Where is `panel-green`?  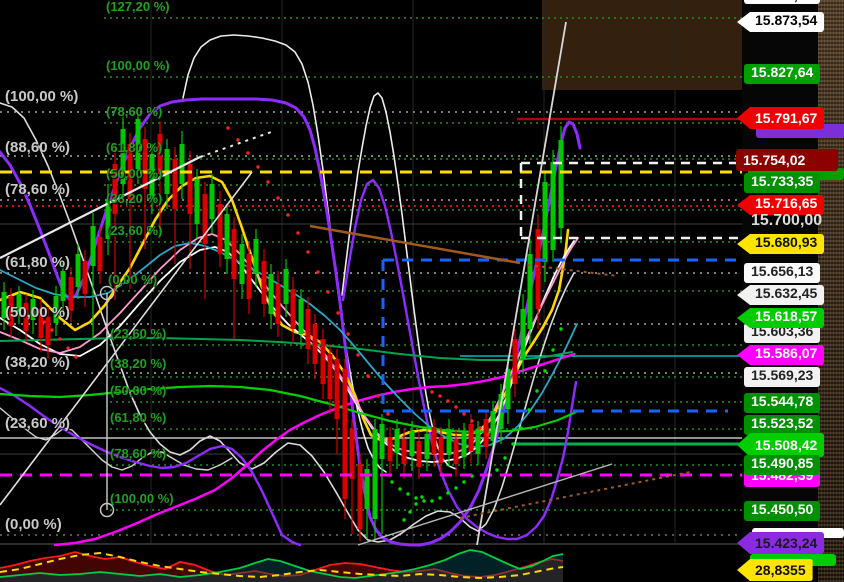
panel-green is located at coordinates (282, 564).